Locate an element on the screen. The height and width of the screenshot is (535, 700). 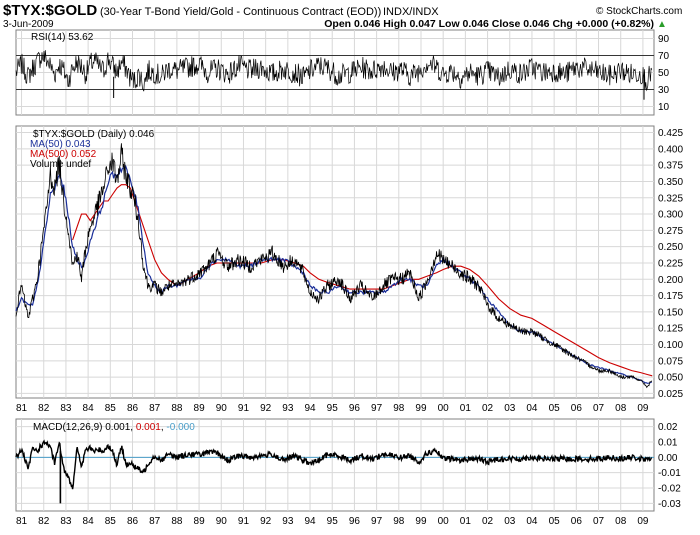
macd-legend-hist: -0.000 is located at coordinates (180, 427).